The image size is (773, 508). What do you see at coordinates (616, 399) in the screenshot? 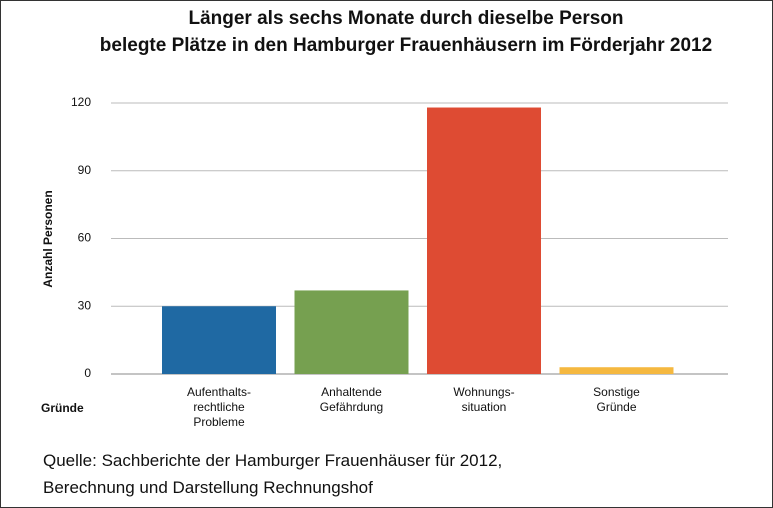
I see `x-tick-label: Sonstige Gründe` at bounding box center [616, 399].